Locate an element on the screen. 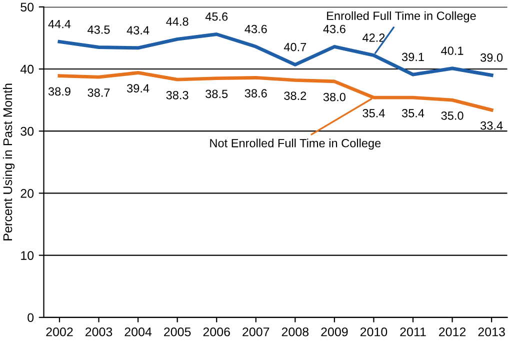 The image size is (515, 345). data-label: 39.1 is located at coordinates (413, 57).